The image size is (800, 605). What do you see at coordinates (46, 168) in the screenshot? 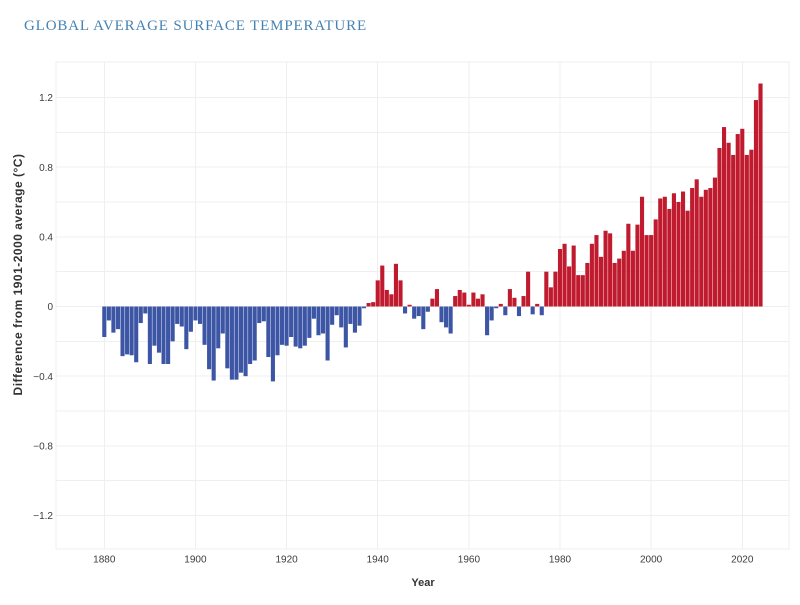
I see `svg-text: 0.8` at bounding box center [46, 168].